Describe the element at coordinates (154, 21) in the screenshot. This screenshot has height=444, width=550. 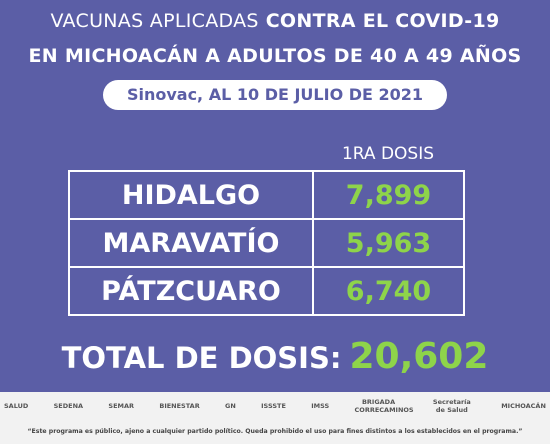
I see `title-regular: VACUNAS APLICADAS` at that location.